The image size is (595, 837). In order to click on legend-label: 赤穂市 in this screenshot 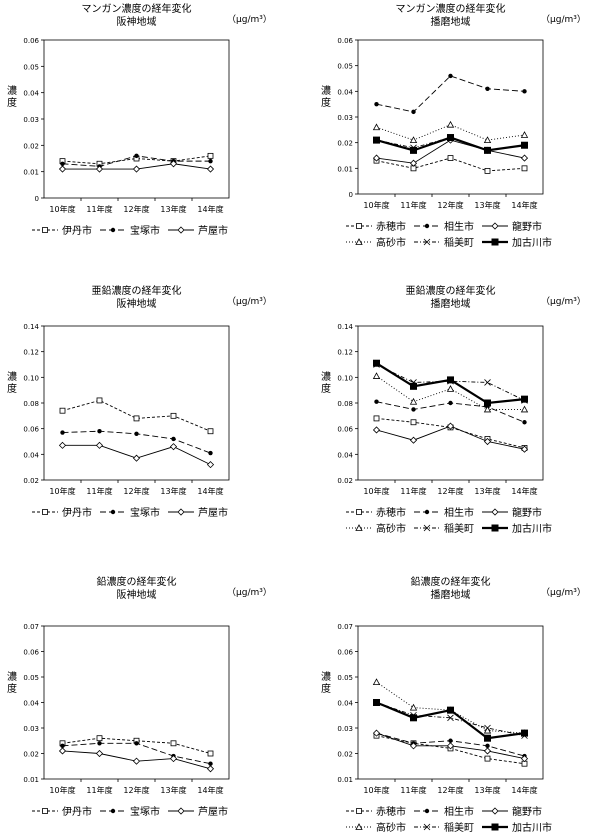, I will do `click(391, 226)`.